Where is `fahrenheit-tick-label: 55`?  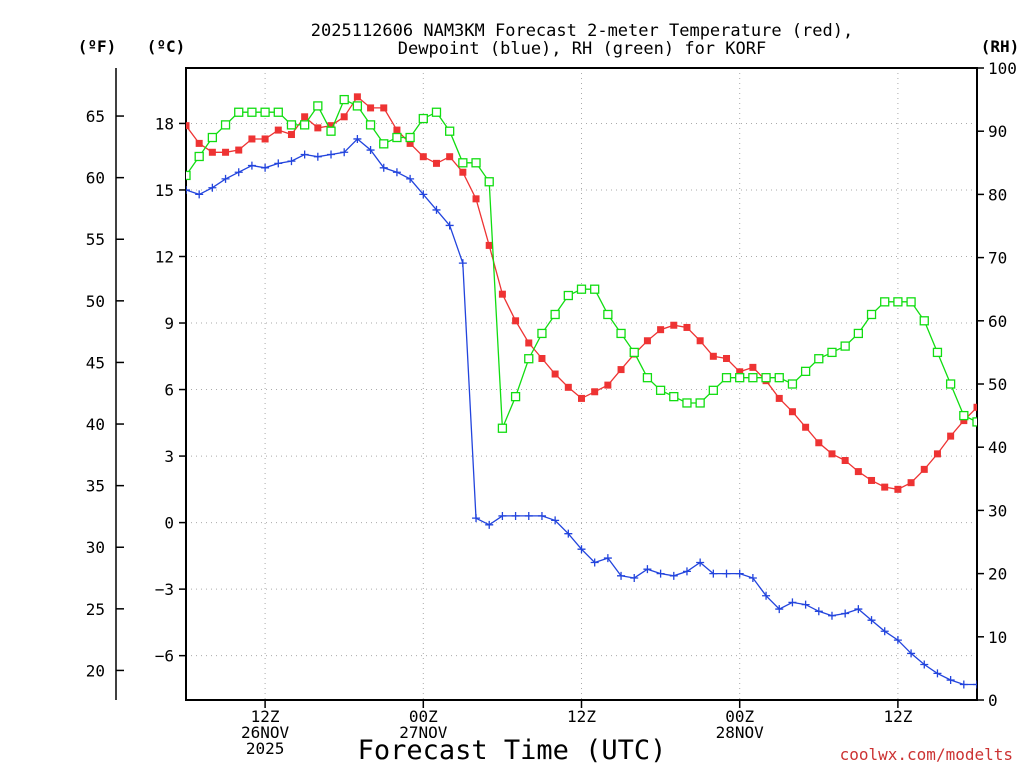 fahrenheit-tick-label: 55 is located at coordinates (95, 239).